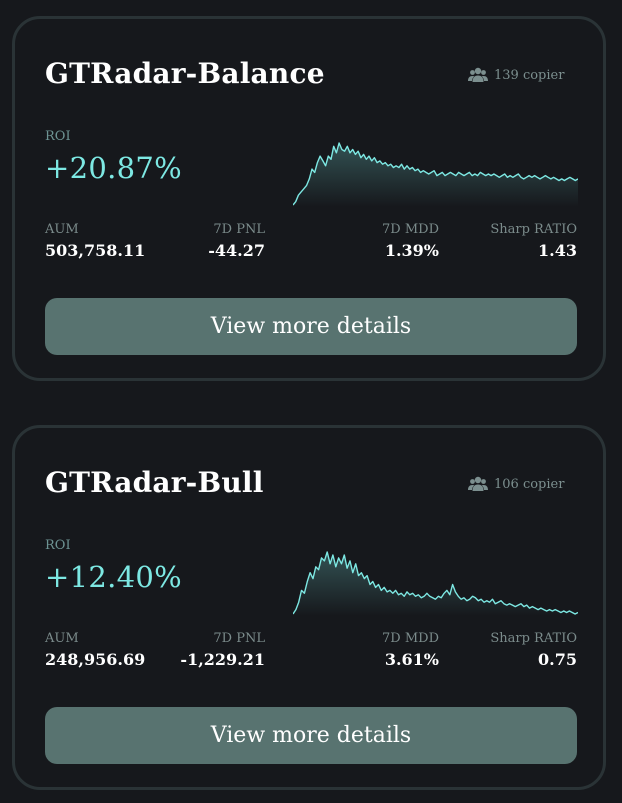 The image size is (622, 803). What do you see at coordinates (527, 650) in the screenshot?
I see `stat-sharp-ratio: Sharp RATIO 0.75` at bounding box center [527, 650].